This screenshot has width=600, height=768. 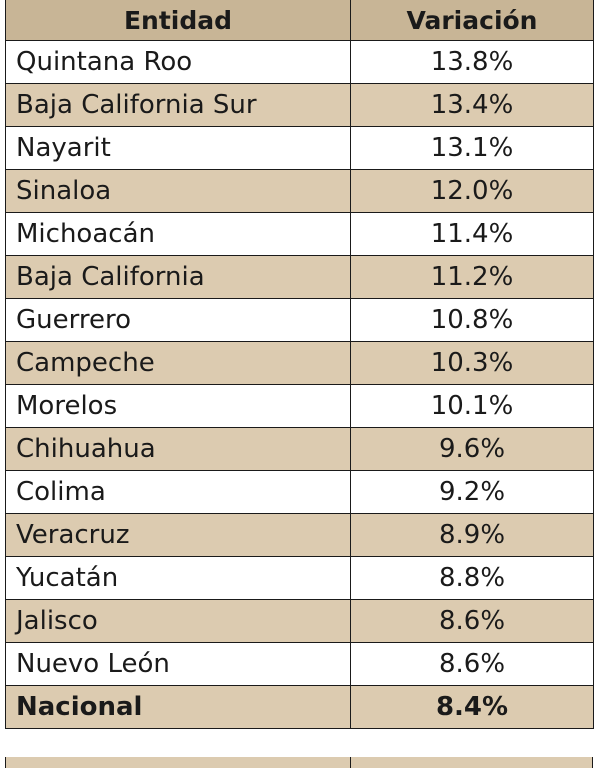 What do you see at coordinates (178, 277) in the screenshot?
I see `entidad-cell: Baja California` at bounding box center [178, 277].